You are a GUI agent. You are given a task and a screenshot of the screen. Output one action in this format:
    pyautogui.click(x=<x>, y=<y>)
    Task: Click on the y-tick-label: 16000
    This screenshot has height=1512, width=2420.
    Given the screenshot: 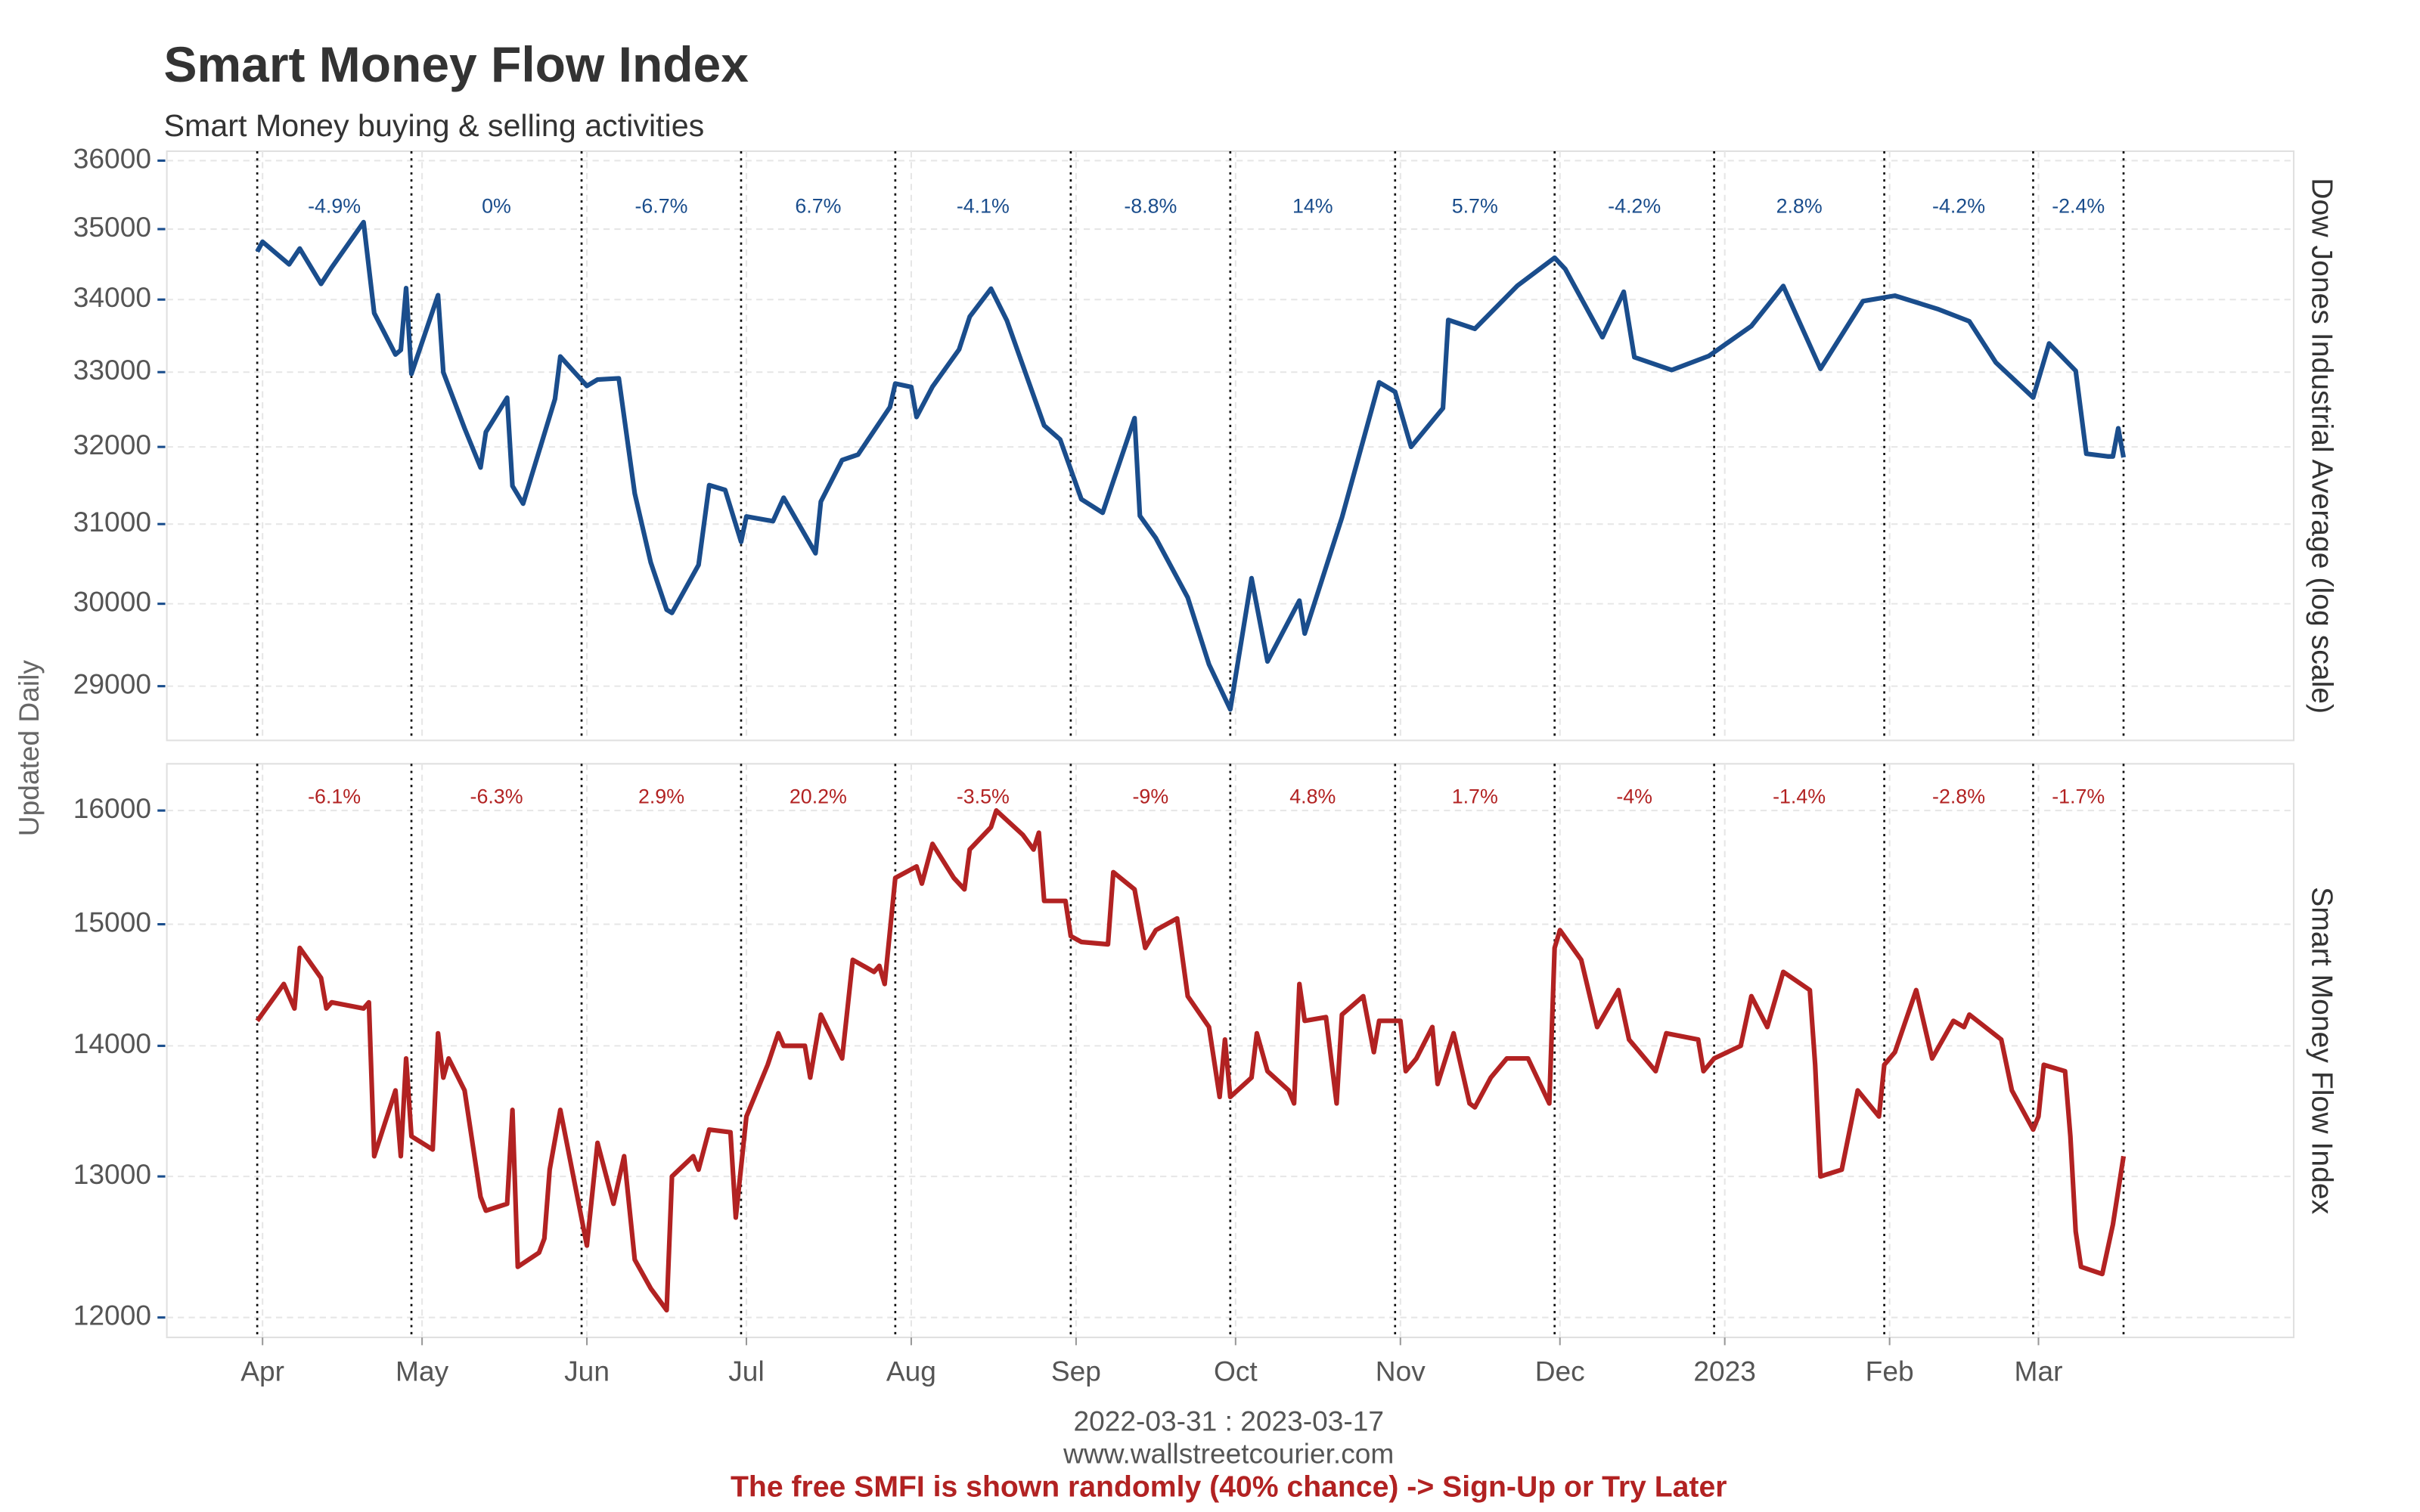 What is the action you would take?
    pyautogui.click(x=112, y=808)
    